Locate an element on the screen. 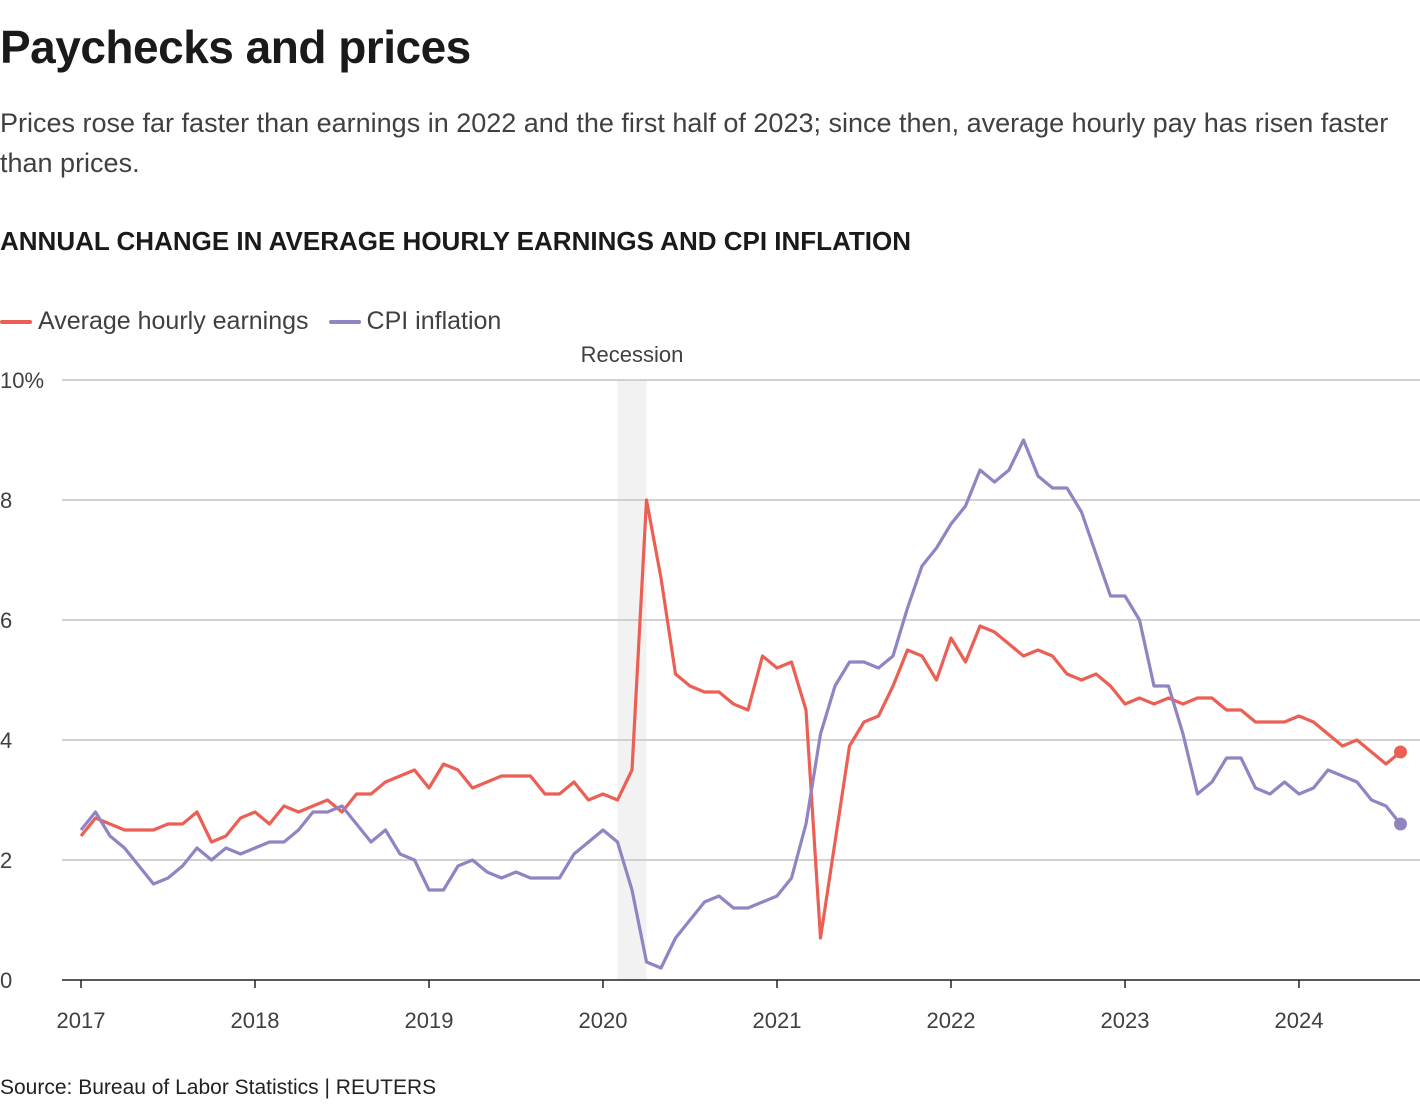 The image size is (1420, 1112). recession-label: Recession is located at coordinates (632, 354).